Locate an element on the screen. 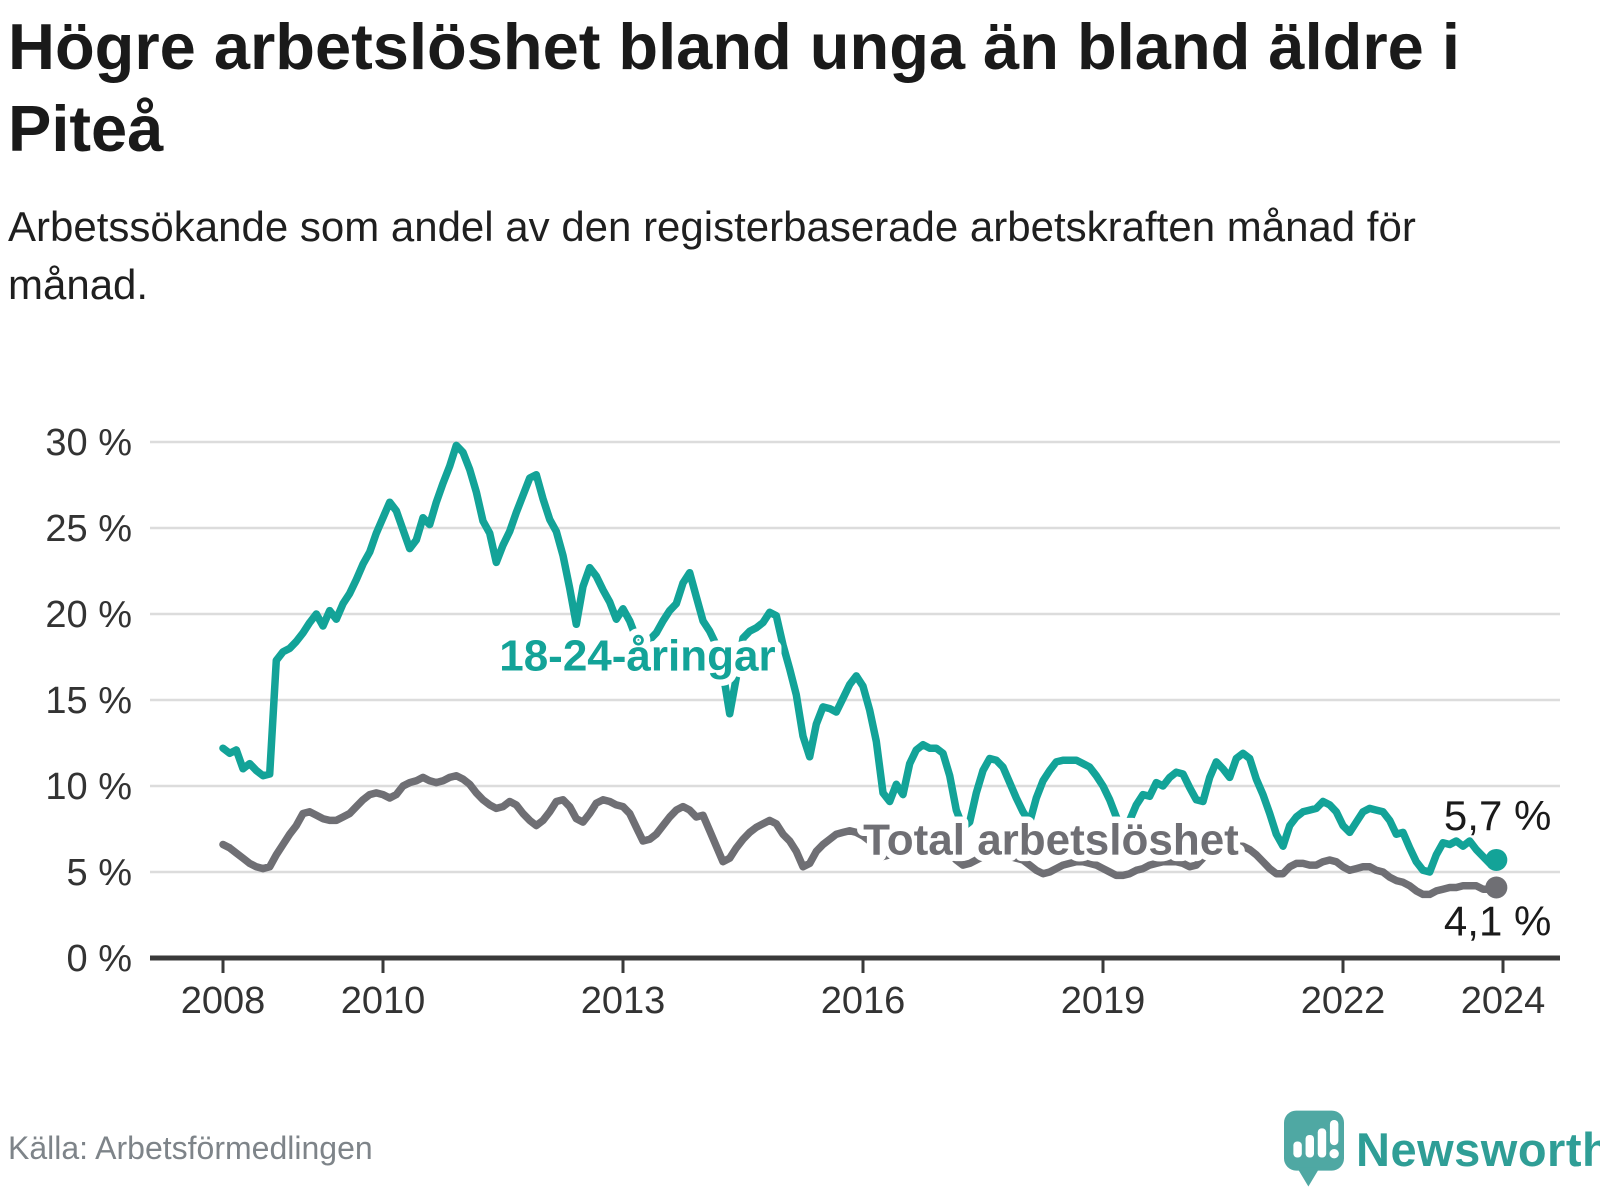 This screenshot has width=1600, height=1200. x-axis-tick-label: 2024 is located at coordinates (1503, 1001).